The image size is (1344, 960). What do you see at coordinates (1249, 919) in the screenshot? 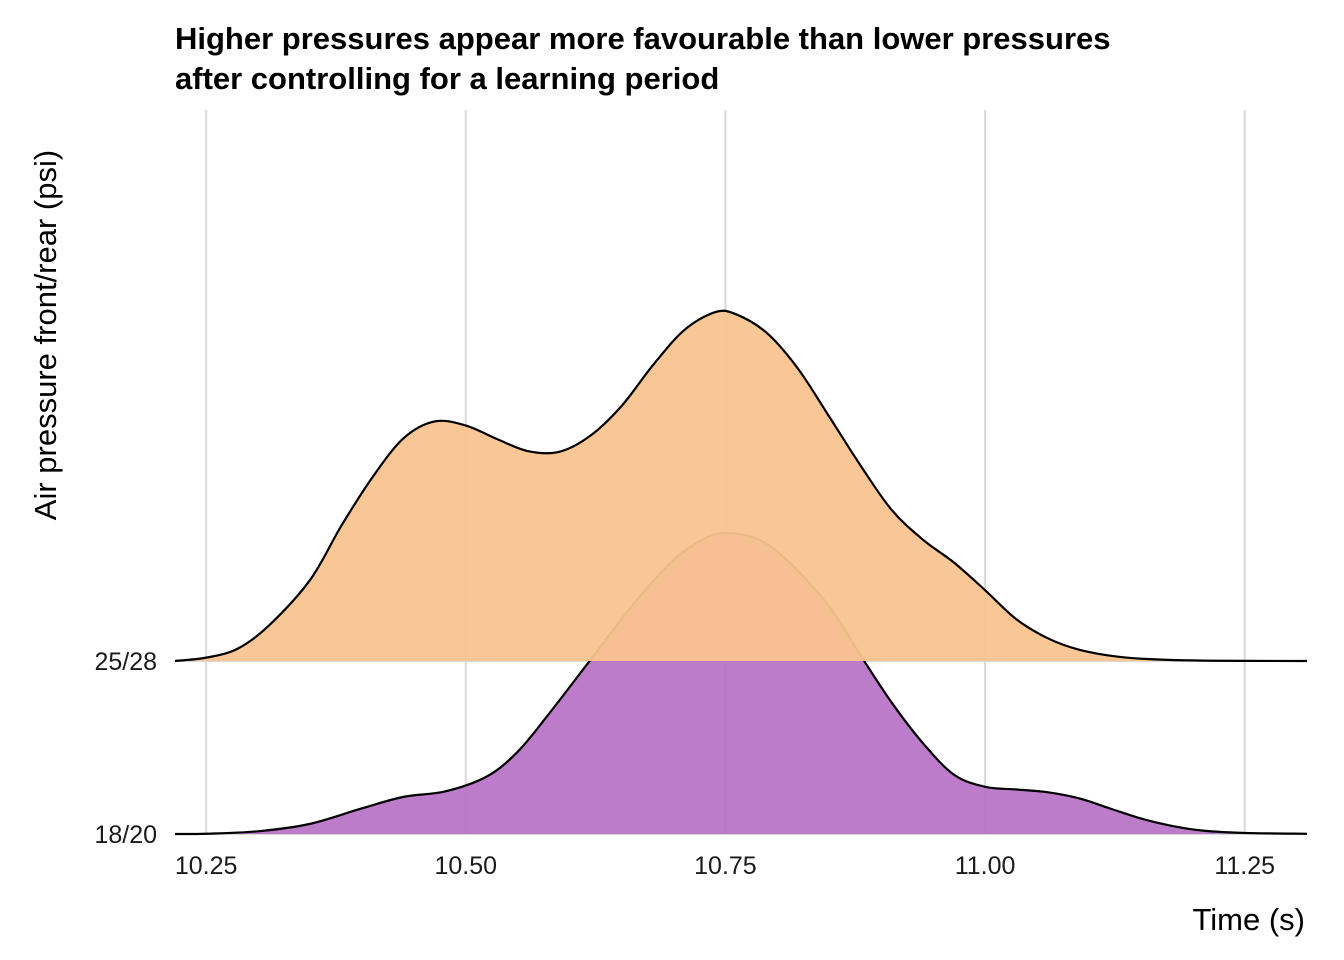
I see `x-axis-title: Time (s)` at bounding box center [1249, 919].